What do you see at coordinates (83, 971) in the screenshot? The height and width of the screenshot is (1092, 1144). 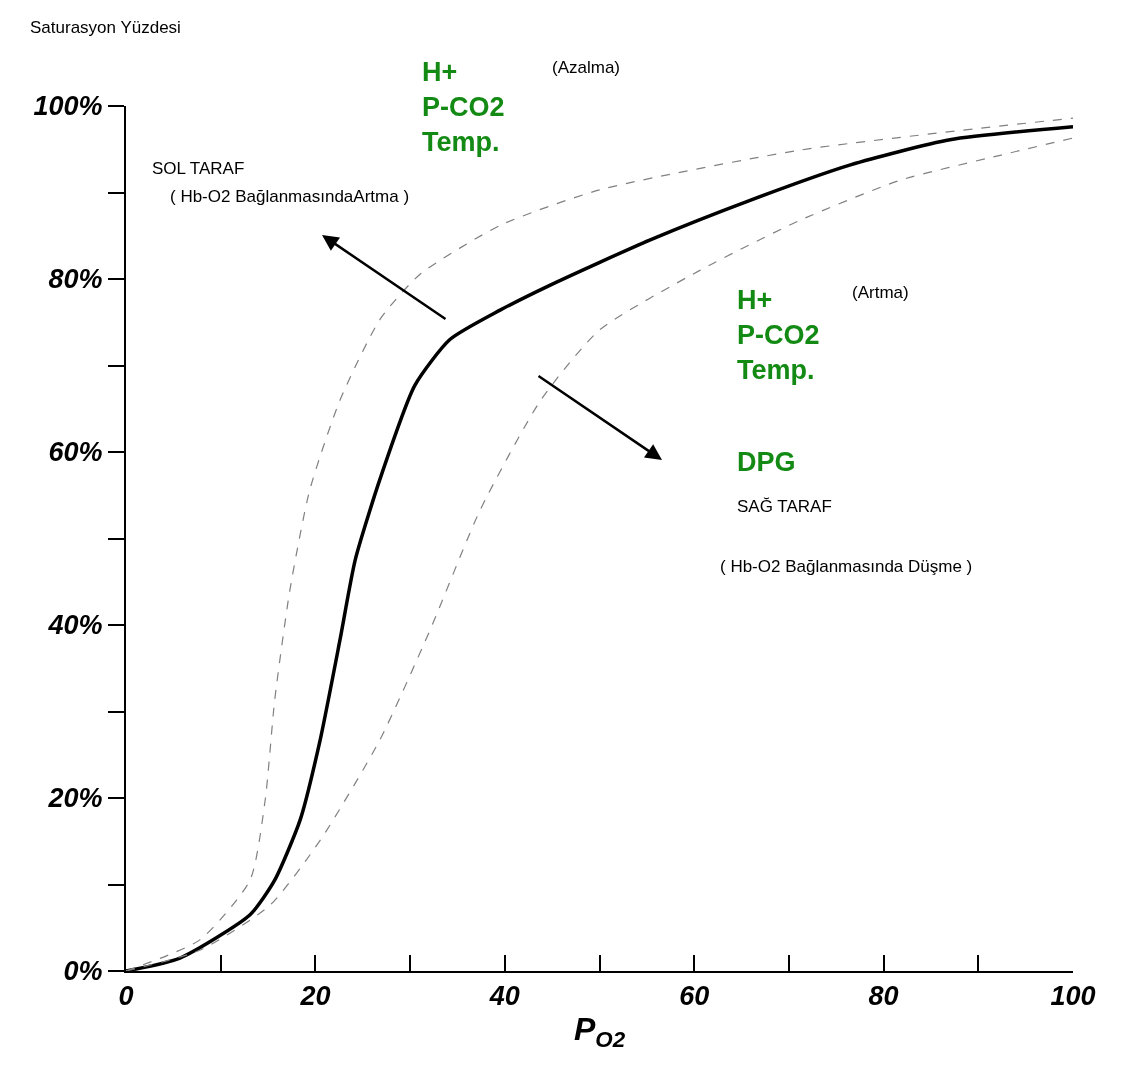 I see `y-tick-label: 0%` at bounding box center [83, 971].